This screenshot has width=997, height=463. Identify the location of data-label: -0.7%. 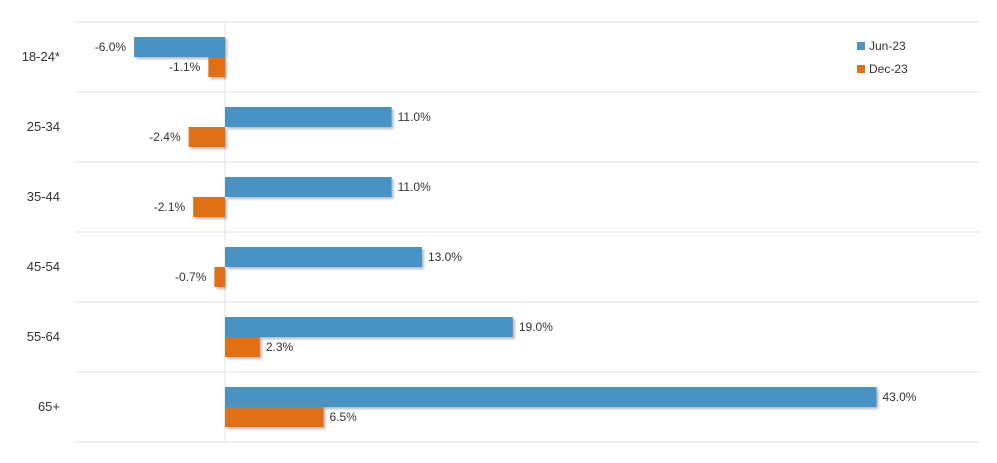
(191, 277).